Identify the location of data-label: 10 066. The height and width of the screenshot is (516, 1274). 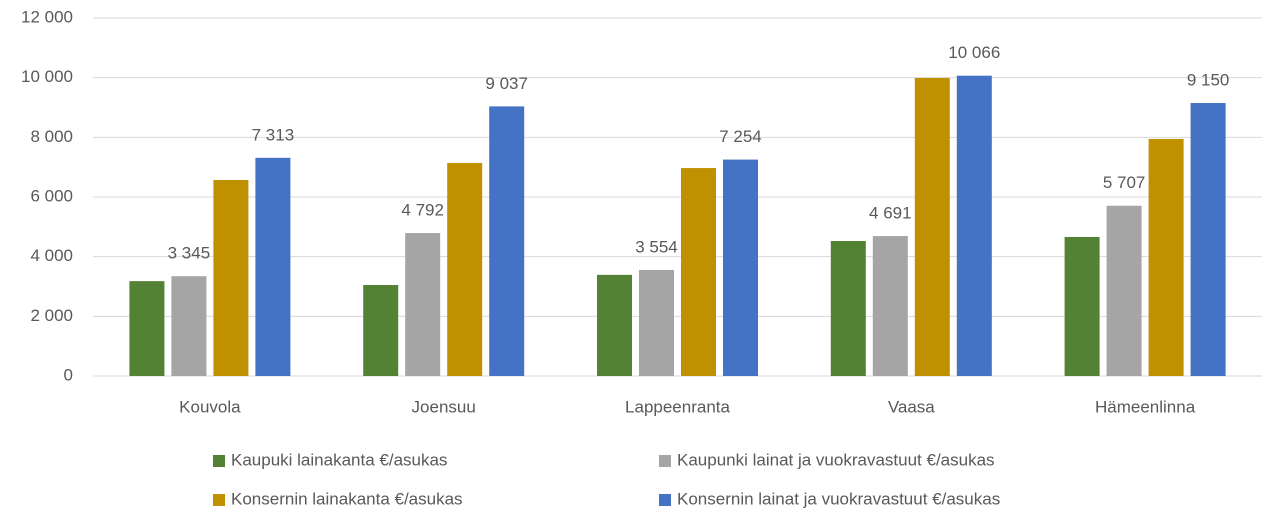
(974, 52).